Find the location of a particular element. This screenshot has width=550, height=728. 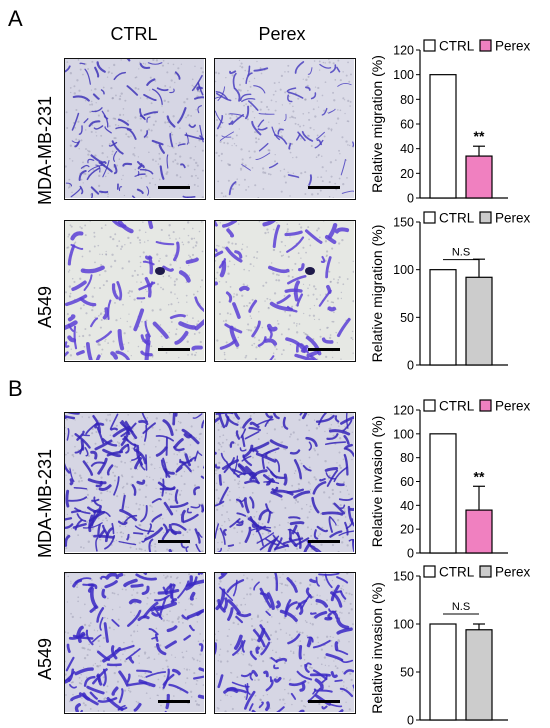

legend-swatch-ctrl is located at coordinates (429, 45).